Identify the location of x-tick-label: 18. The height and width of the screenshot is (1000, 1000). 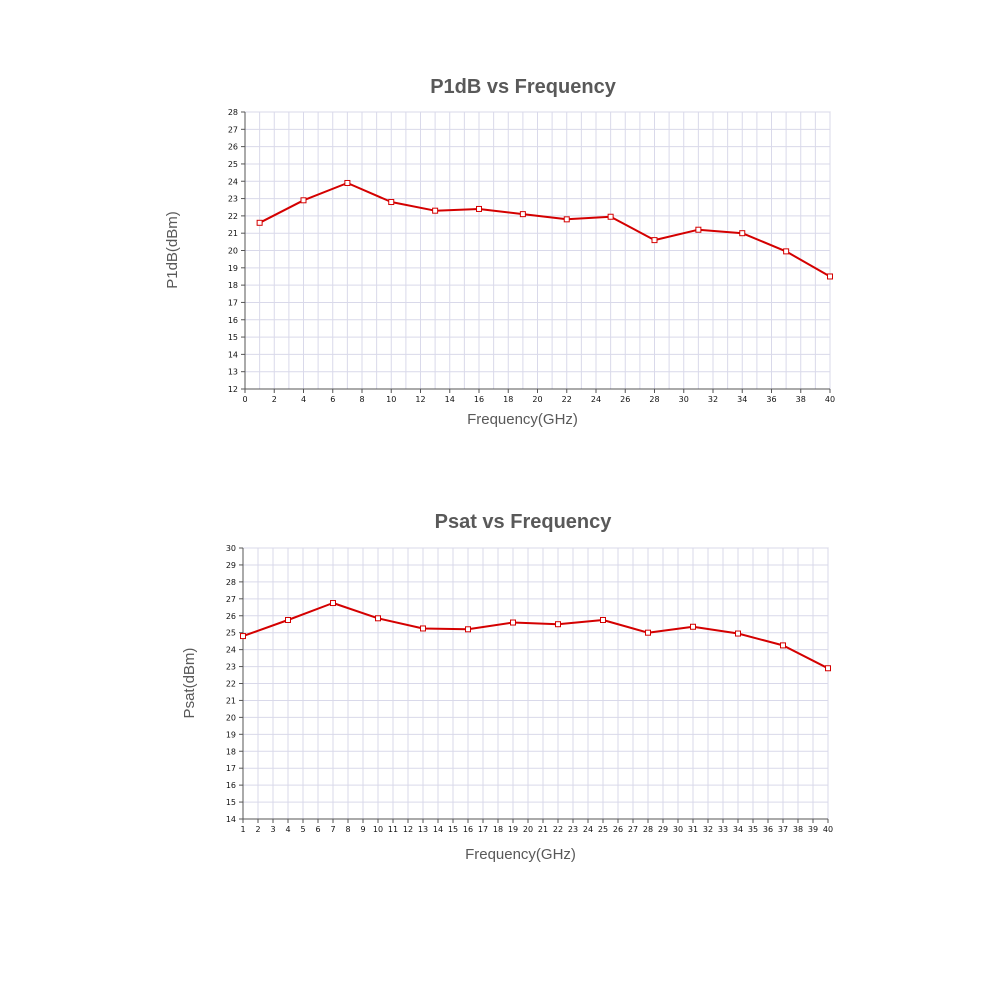
(508, 399).